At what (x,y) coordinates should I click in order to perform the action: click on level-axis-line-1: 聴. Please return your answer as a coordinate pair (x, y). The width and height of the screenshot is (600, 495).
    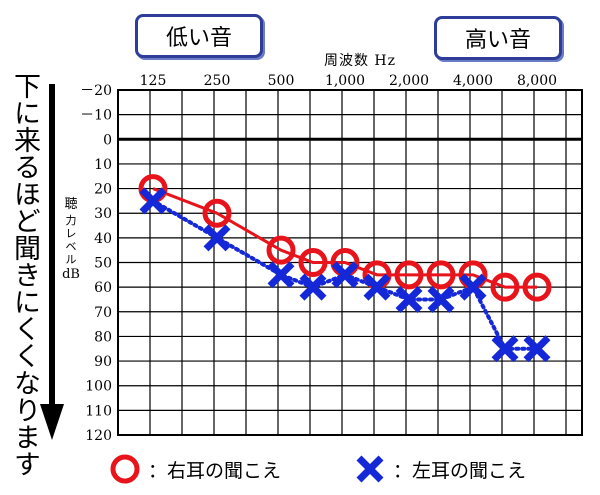
    Looking at the image, I should click on (71, 204).